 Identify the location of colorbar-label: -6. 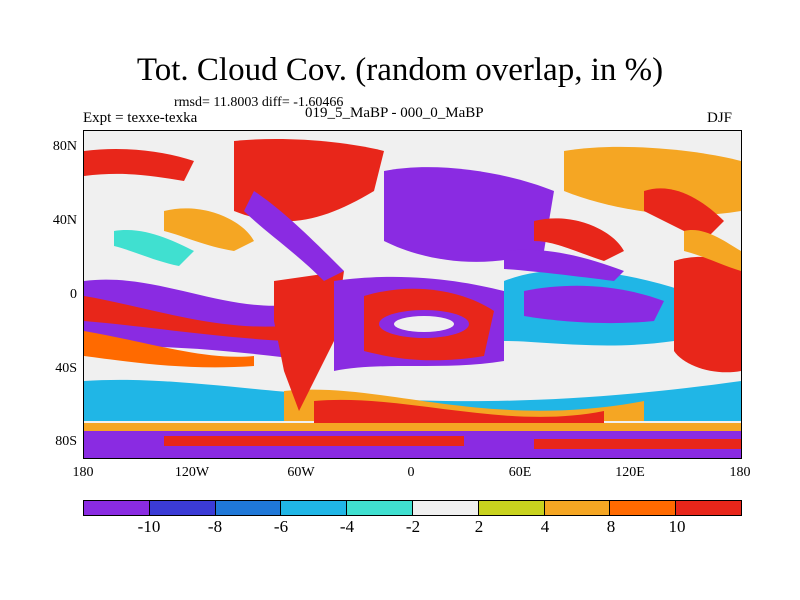
(281, 526).